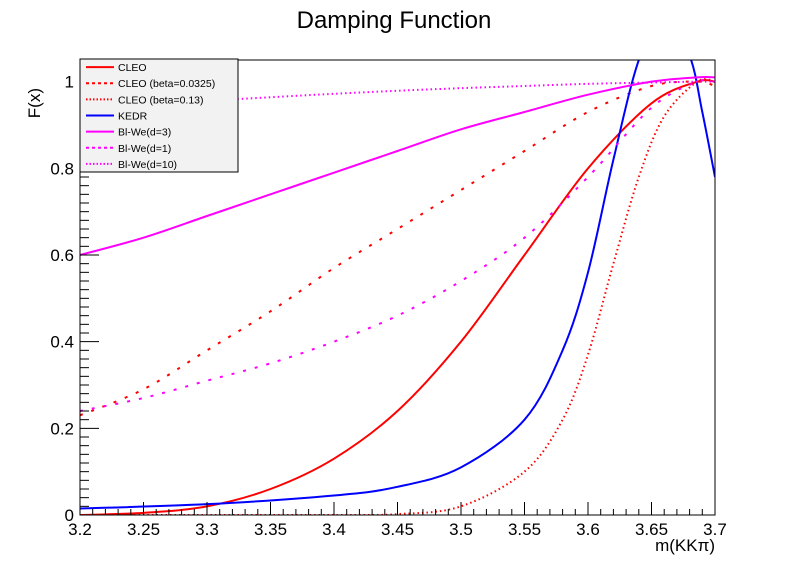 The height and width of the screenshot is (572, 796). I want to click on y-tick-label: 0.4, so click(62, 342).